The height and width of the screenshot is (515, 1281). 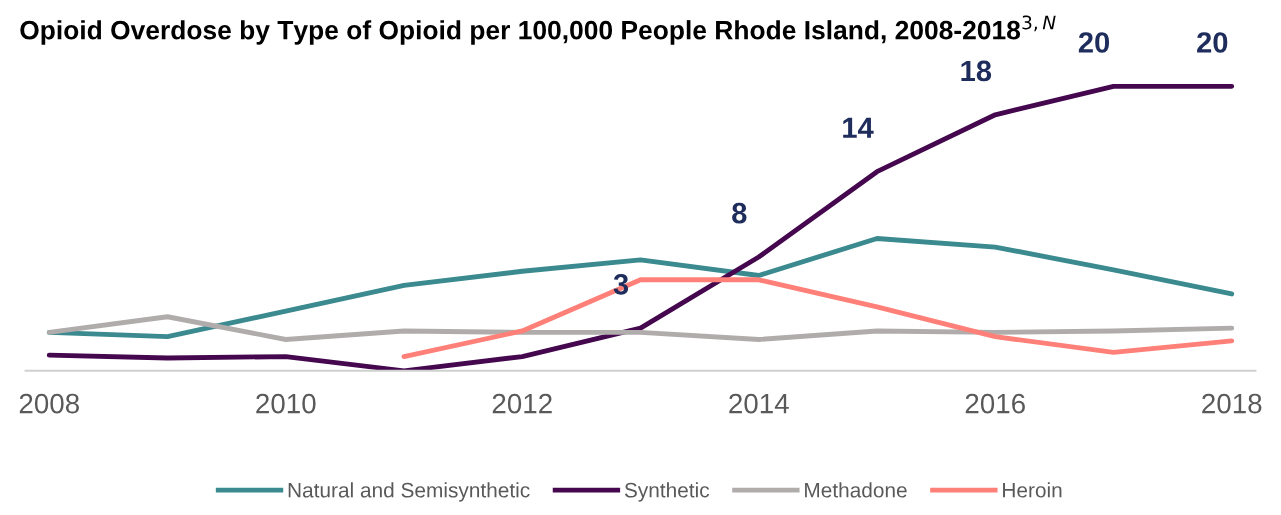 I want to click on legend-label: Synthetic, so click(x=667, y=492).